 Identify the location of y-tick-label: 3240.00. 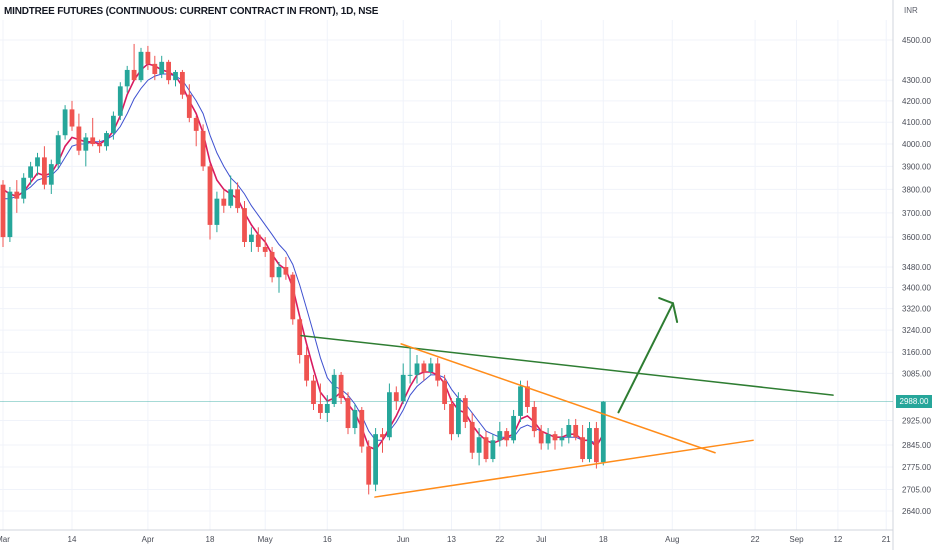
(916, 330).